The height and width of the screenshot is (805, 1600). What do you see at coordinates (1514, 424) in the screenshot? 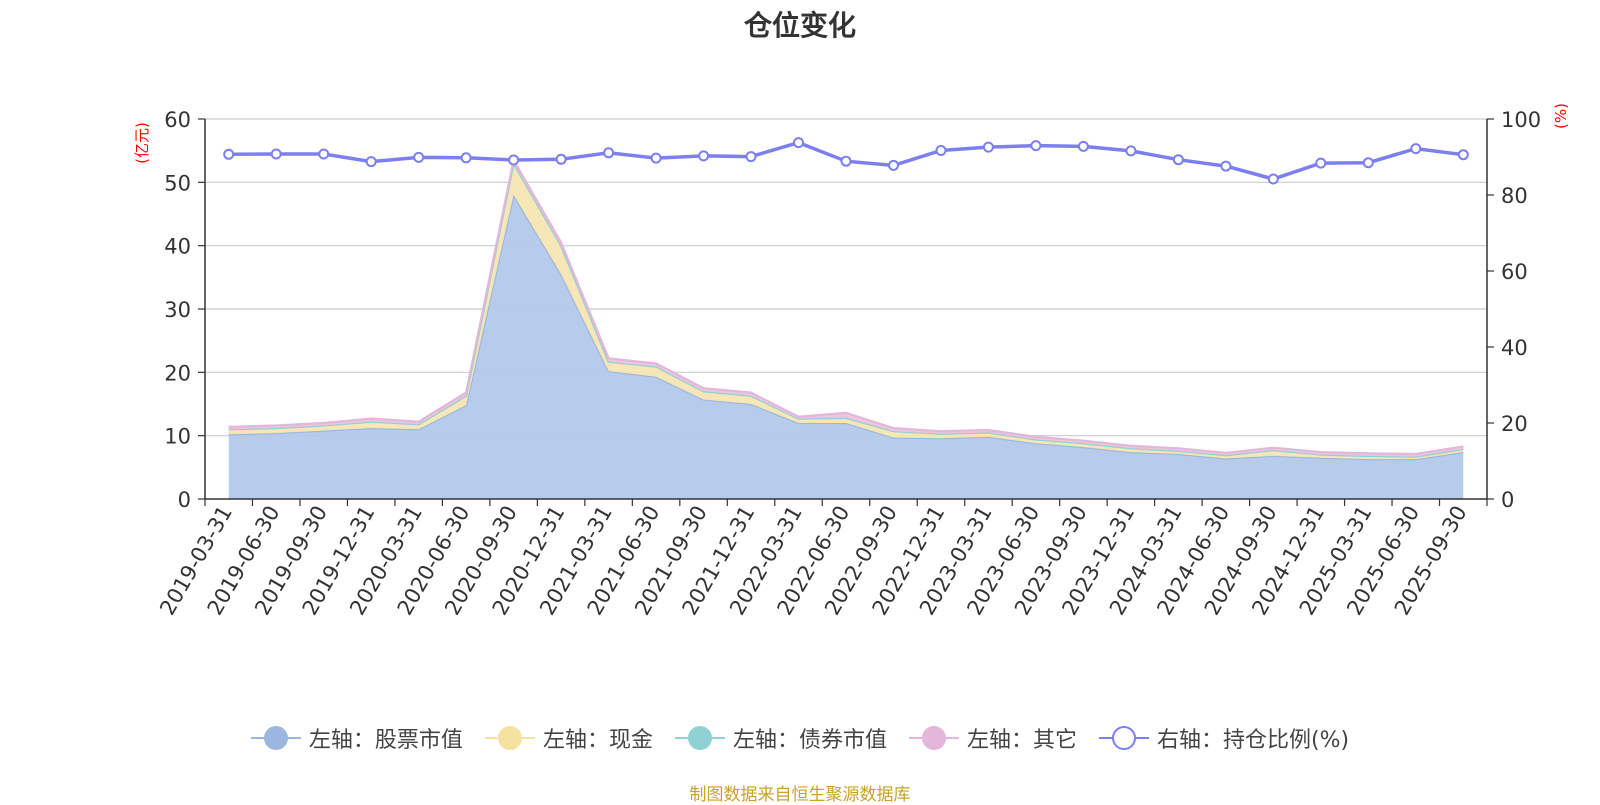
I see `right-axis-tick-label: 20` at bounding box center [1514, 424].